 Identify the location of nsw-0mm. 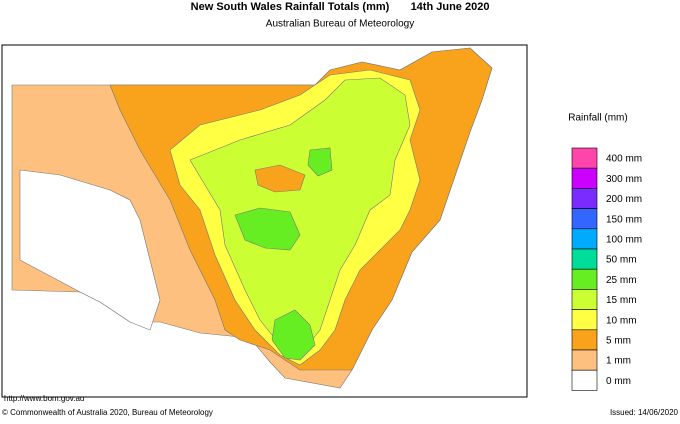
(90, 250).